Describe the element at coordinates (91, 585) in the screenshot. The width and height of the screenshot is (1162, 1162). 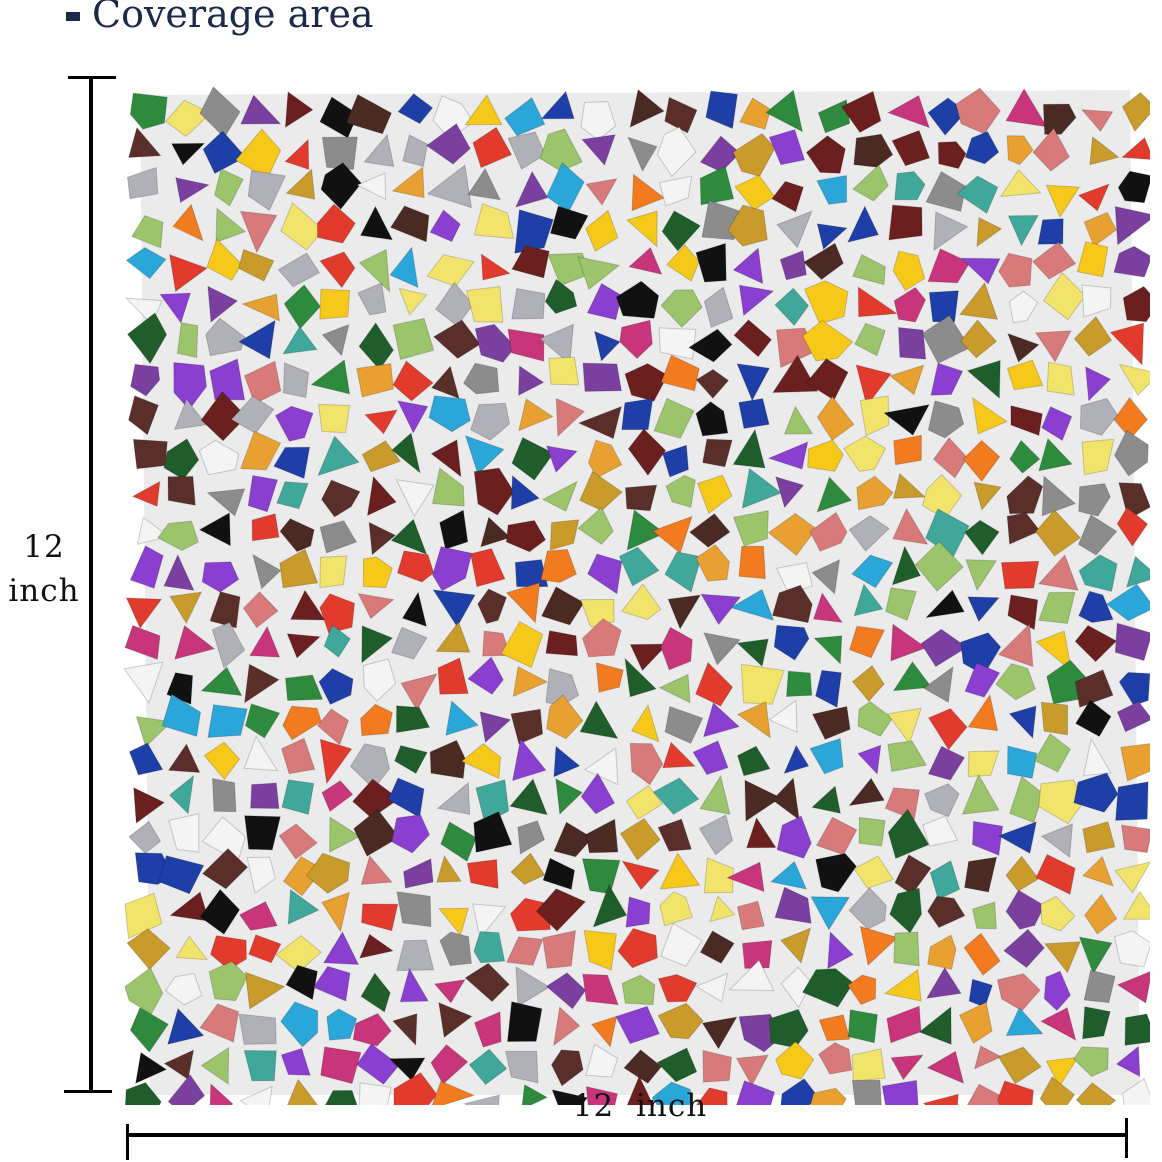
I see `height-dimension-line` at that location.